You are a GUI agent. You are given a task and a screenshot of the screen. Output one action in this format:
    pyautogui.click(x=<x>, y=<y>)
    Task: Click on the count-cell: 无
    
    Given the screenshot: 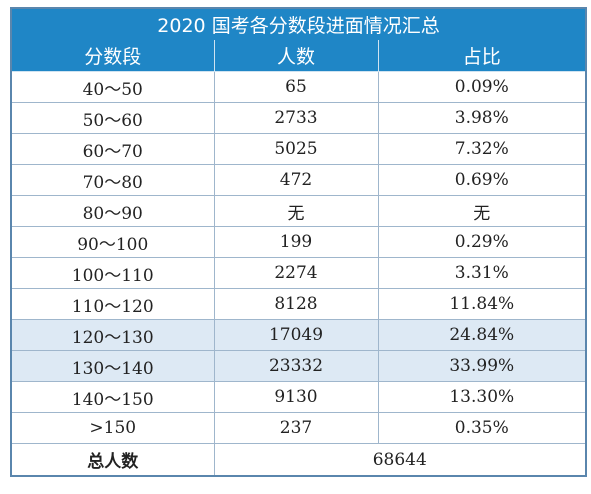 What is the action you would take?
    pyautogui.click(x=296, y=211)
    